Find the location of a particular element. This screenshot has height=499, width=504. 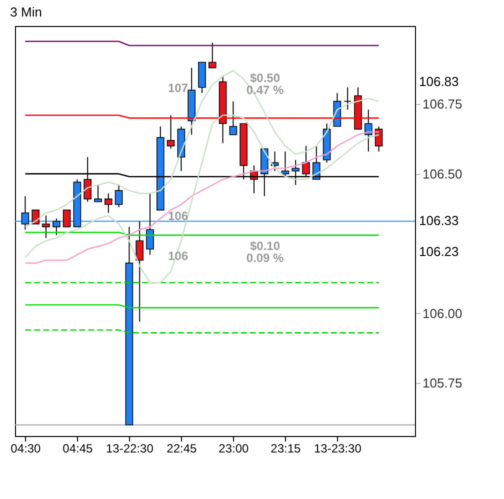

x-tick-label: 13-22:30 is located at coordinates (130, 449).